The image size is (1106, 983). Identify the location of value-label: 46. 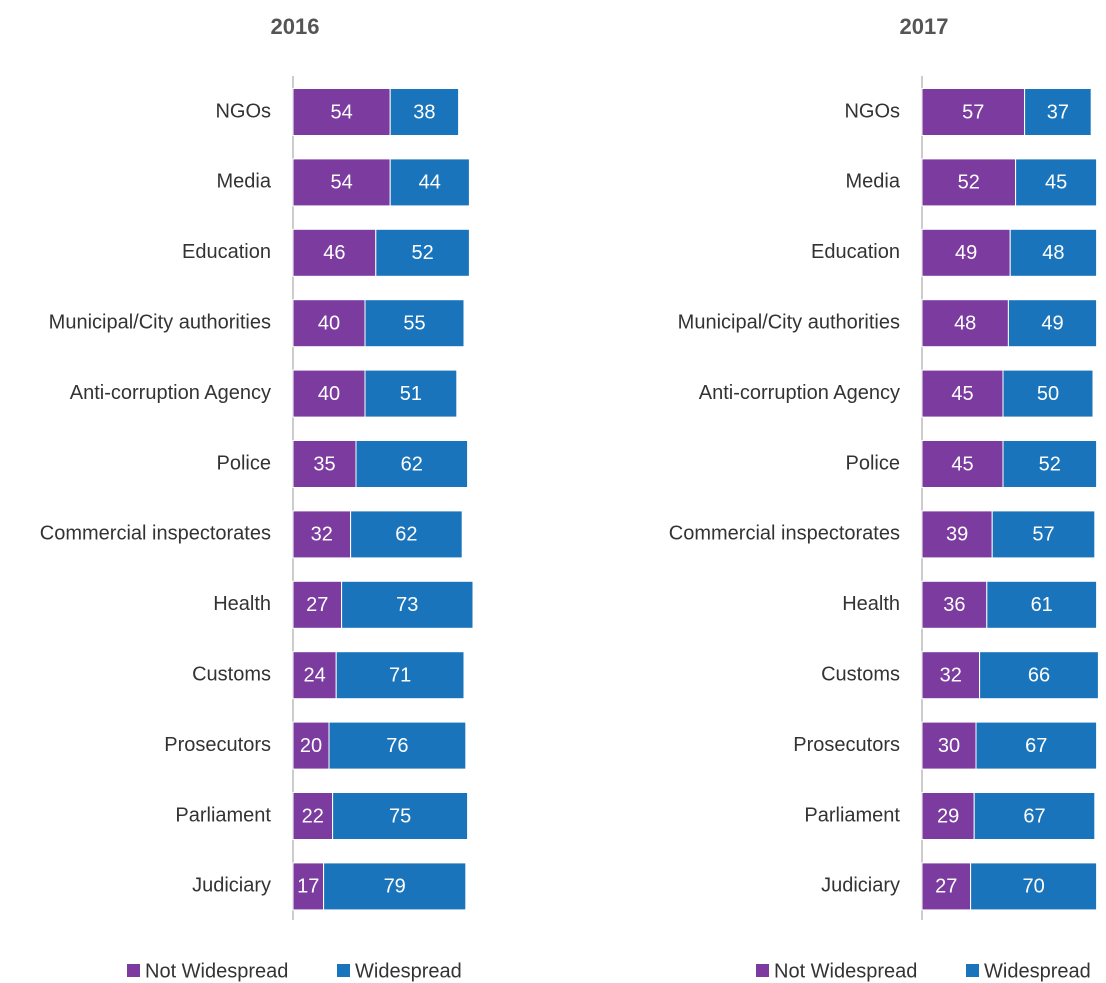
(334, 253).